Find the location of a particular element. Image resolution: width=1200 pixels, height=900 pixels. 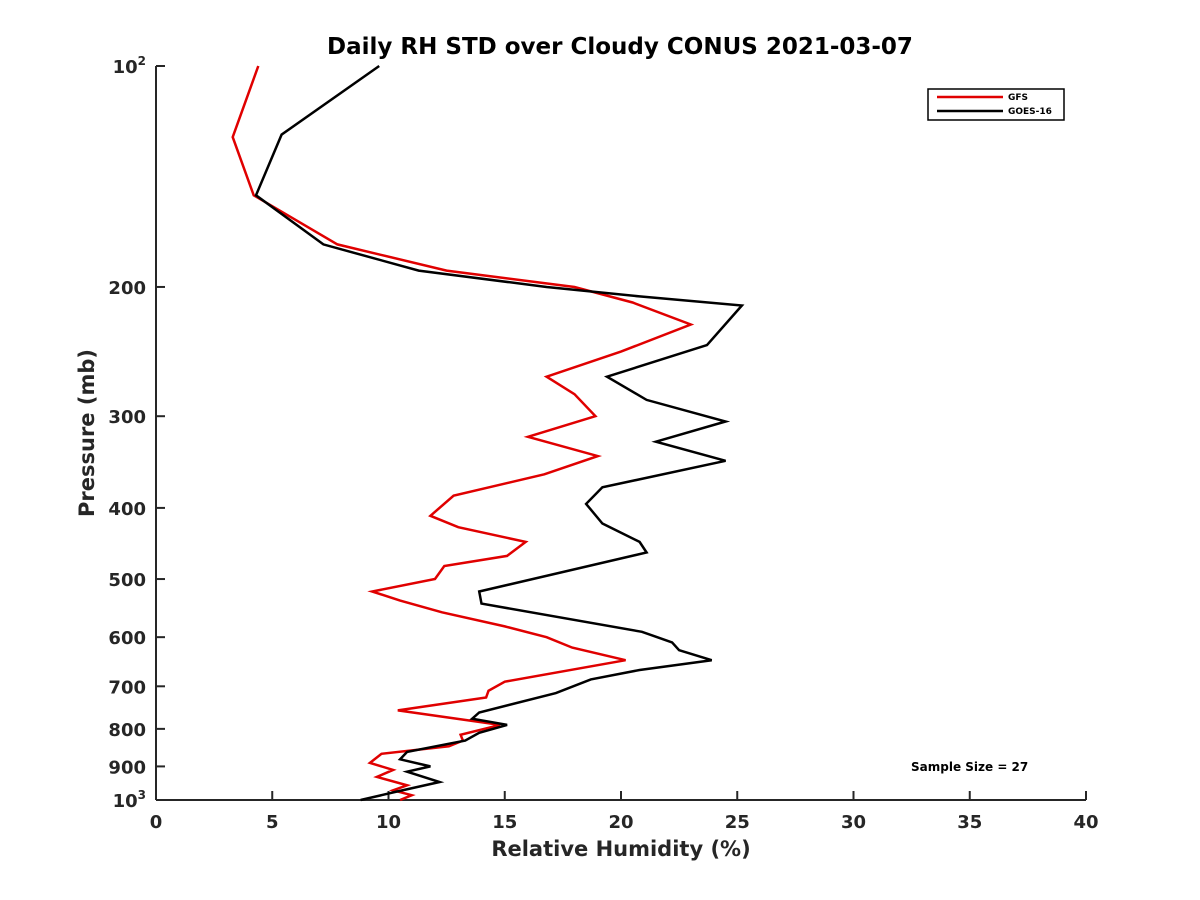

y-tick-label: 10³ is located at coordinates (129, 800).